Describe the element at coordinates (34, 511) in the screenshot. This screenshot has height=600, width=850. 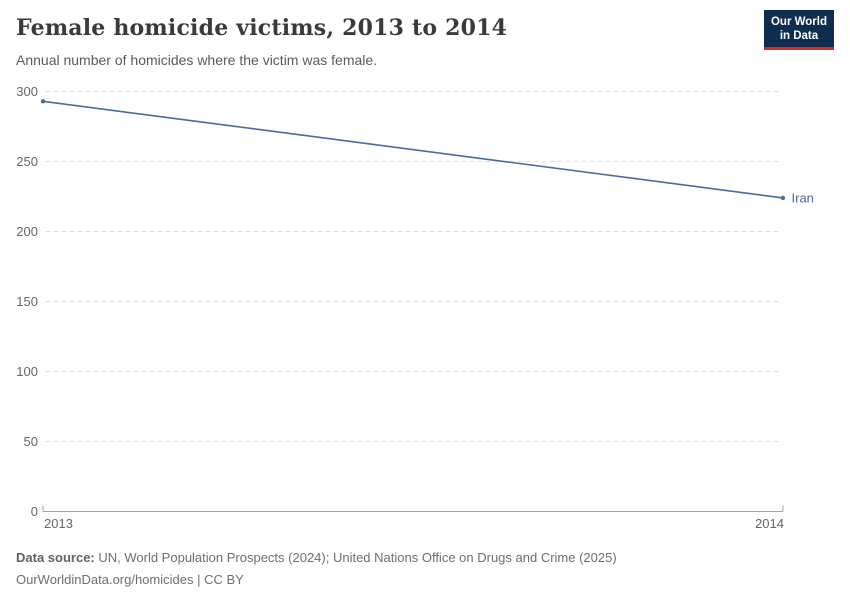
I see `y-tick-label-0: 0` at that location.